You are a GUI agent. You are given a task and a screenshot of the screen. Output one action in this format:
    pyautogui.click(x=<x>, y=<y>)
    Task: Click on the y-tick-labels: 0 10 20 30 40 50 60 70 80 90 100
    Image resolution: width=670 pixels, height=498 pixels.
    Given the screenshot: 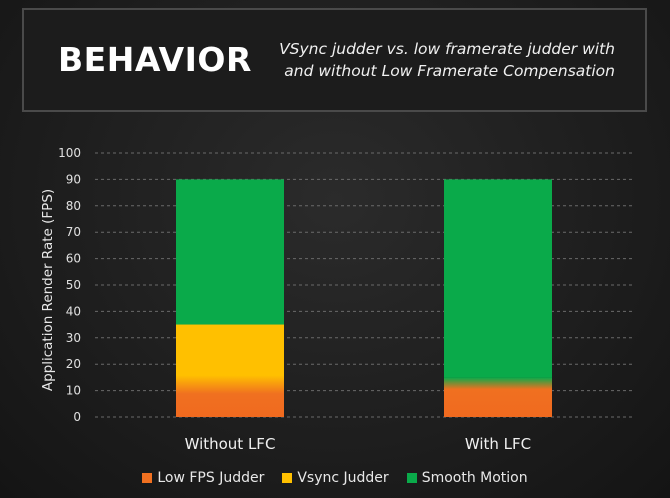 What is the action you would take?
    pyautogui.click(x=69, y=285)
    